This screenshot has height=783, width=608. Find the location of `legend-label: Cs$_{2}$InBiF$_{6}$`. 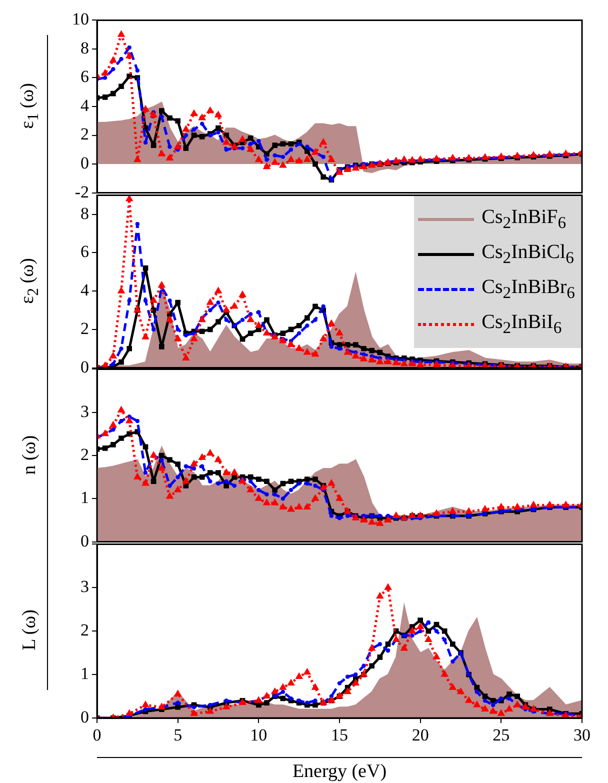

legend-label: Cs$_{2}$InBiF$_{6}$ is located at coordinates (524, 219).